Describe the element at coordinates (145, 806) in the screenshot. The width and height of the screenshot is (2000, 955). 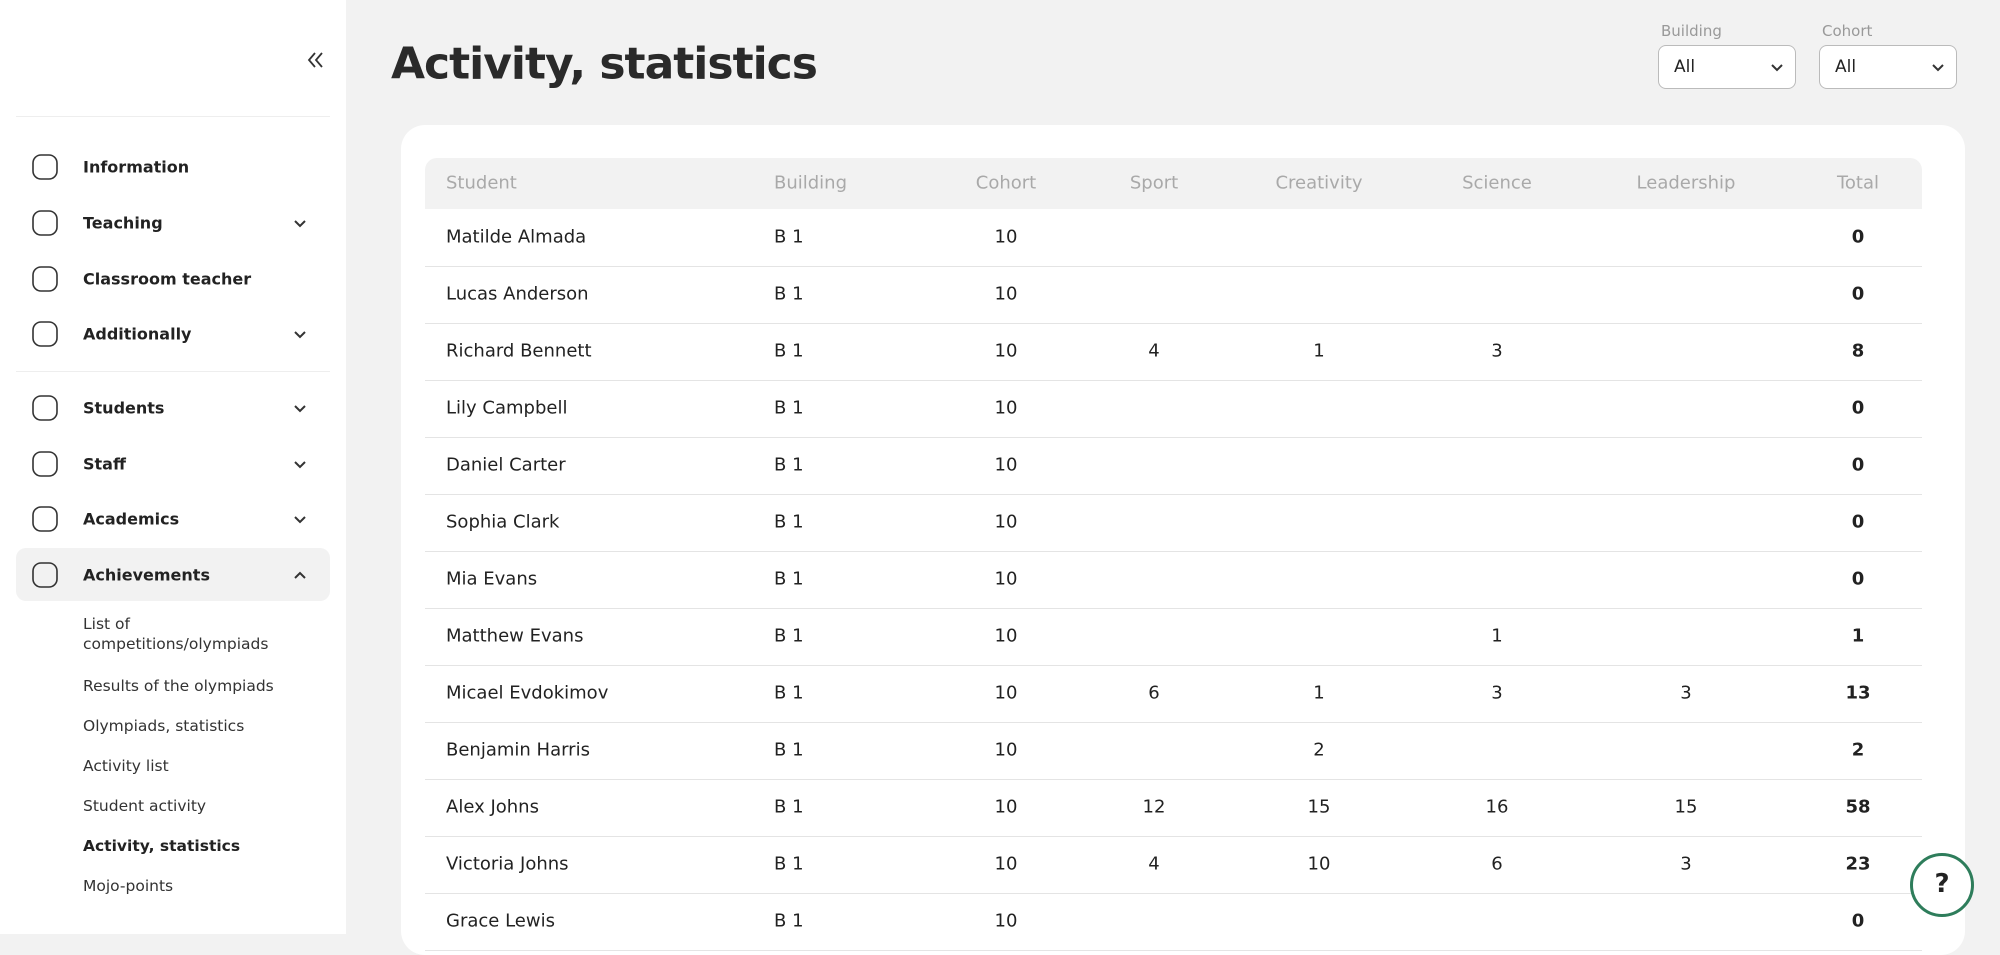
I see `subnav-item: Student activity` at that location.